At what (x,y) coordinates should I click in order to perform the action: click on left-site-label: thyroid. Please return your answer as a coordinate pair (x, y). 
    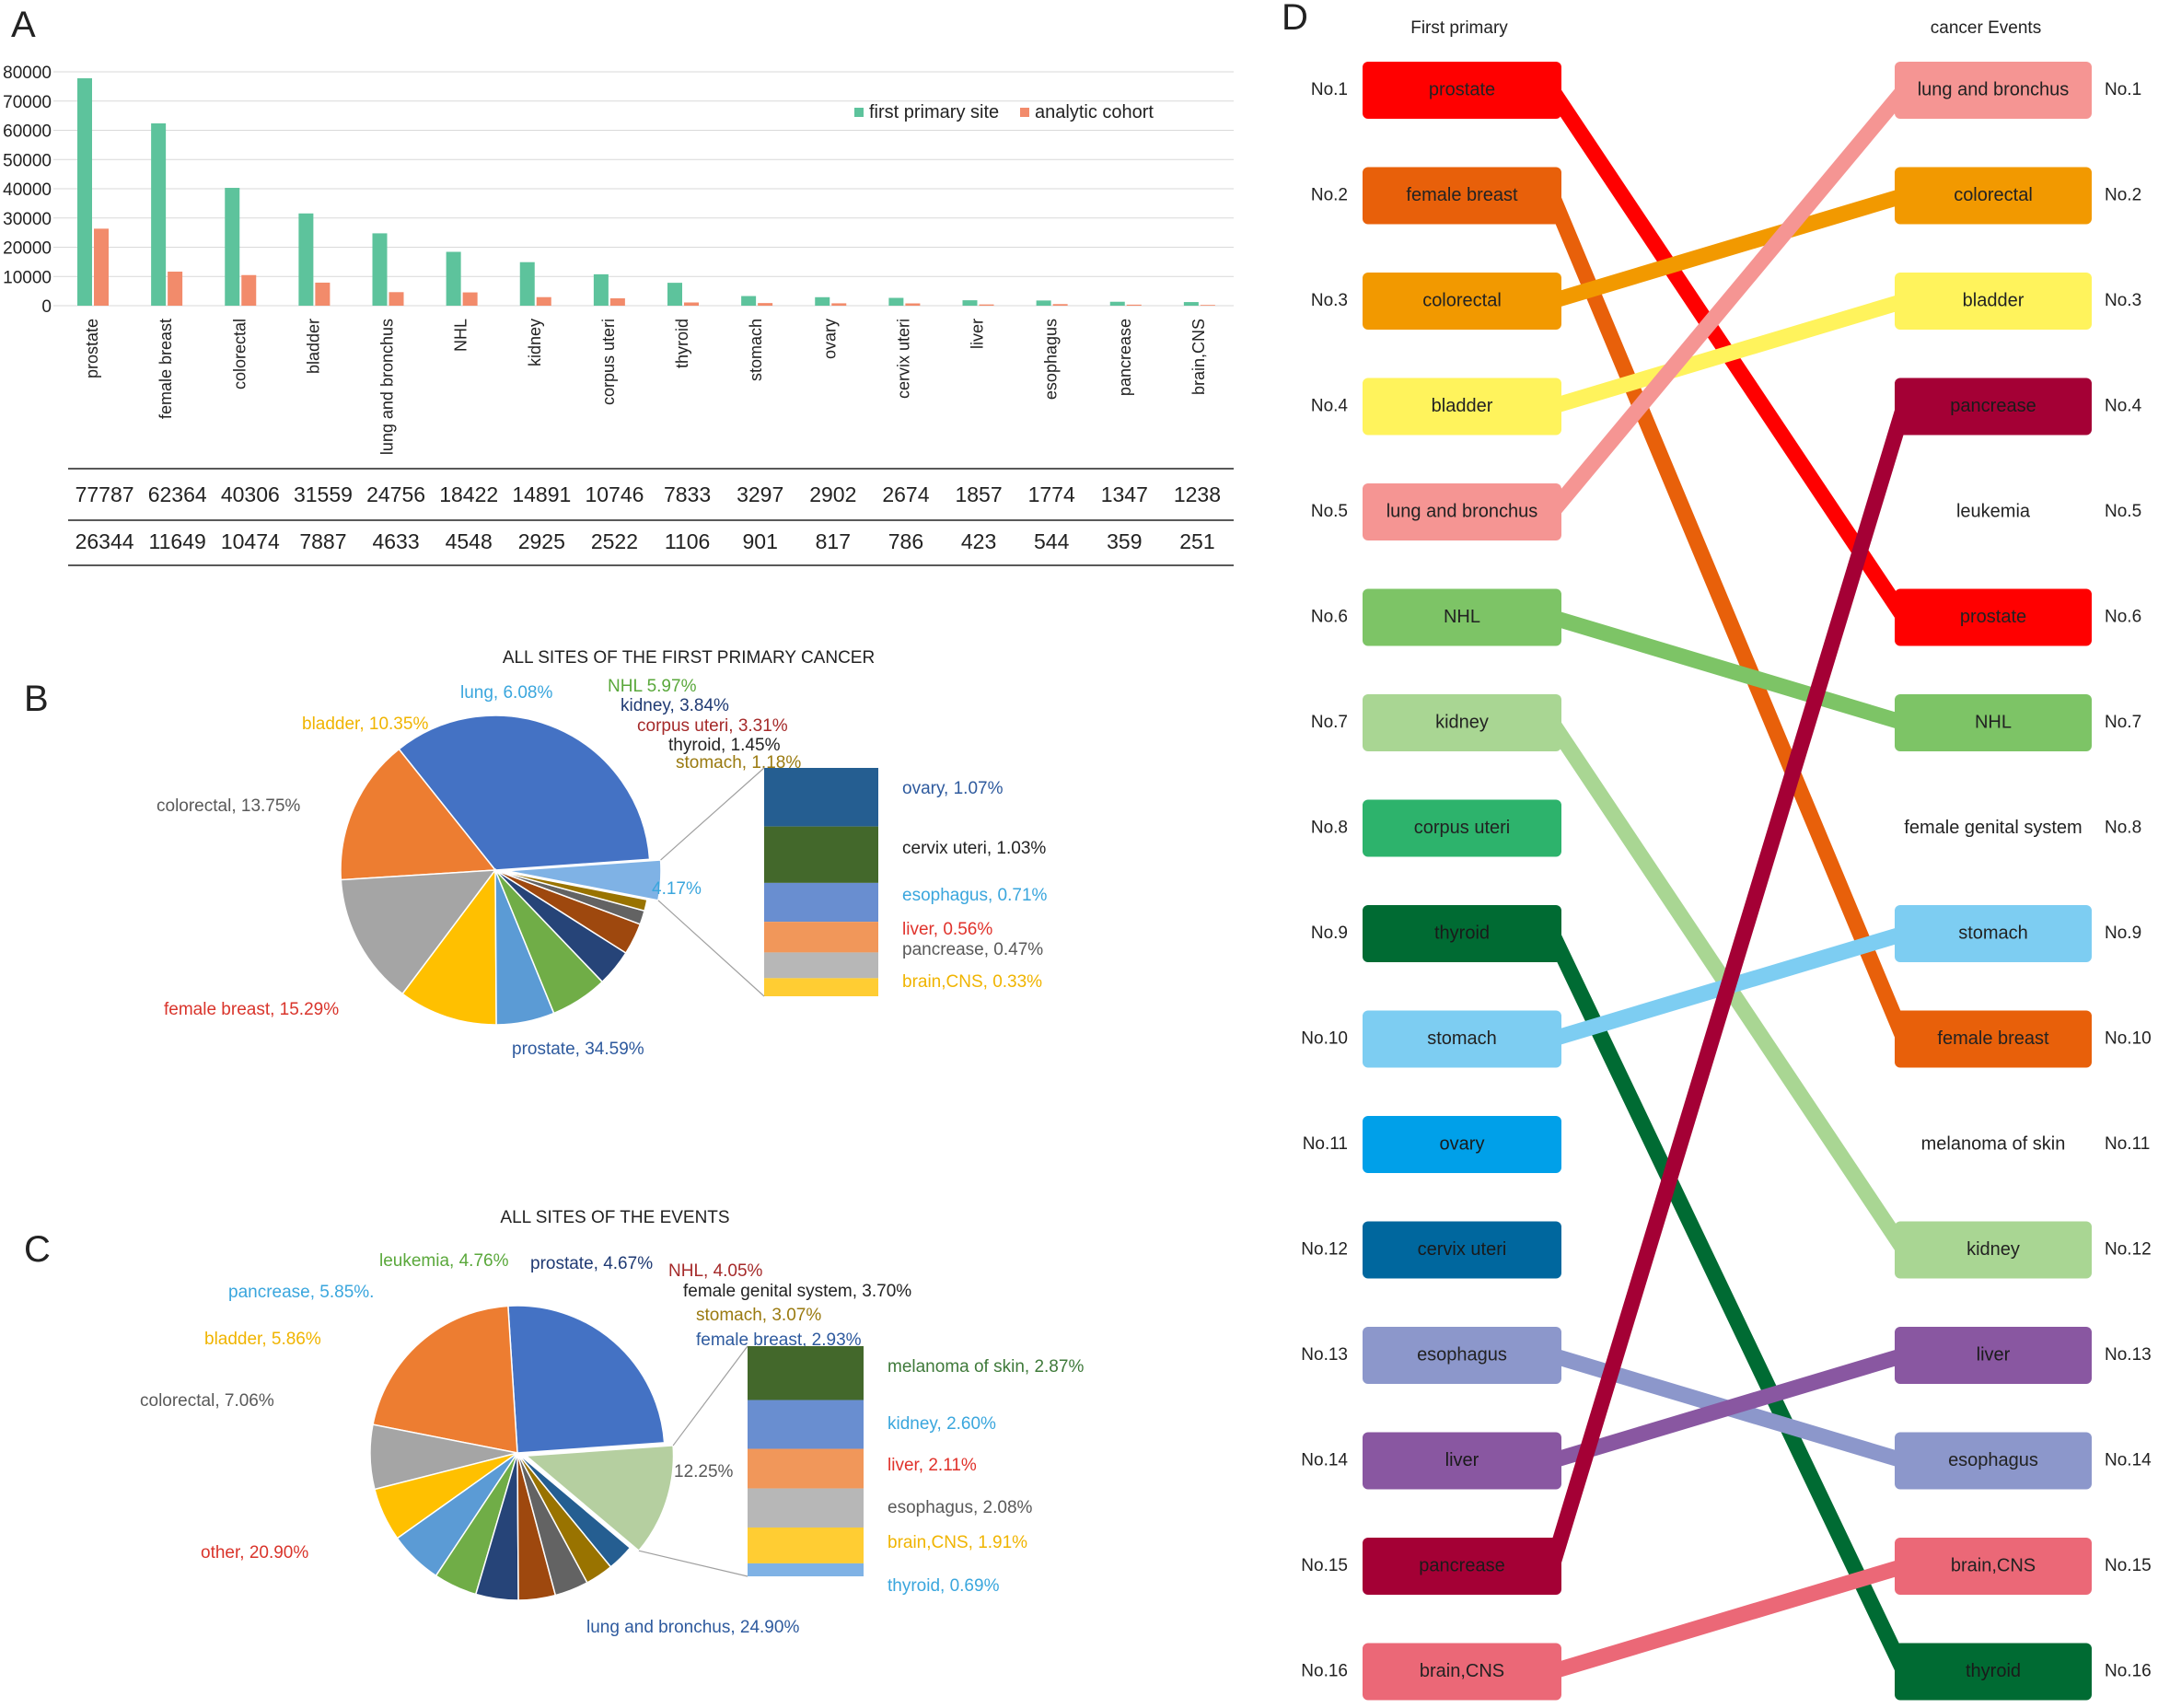
    Looking at the image, I should click on (1462, 933).